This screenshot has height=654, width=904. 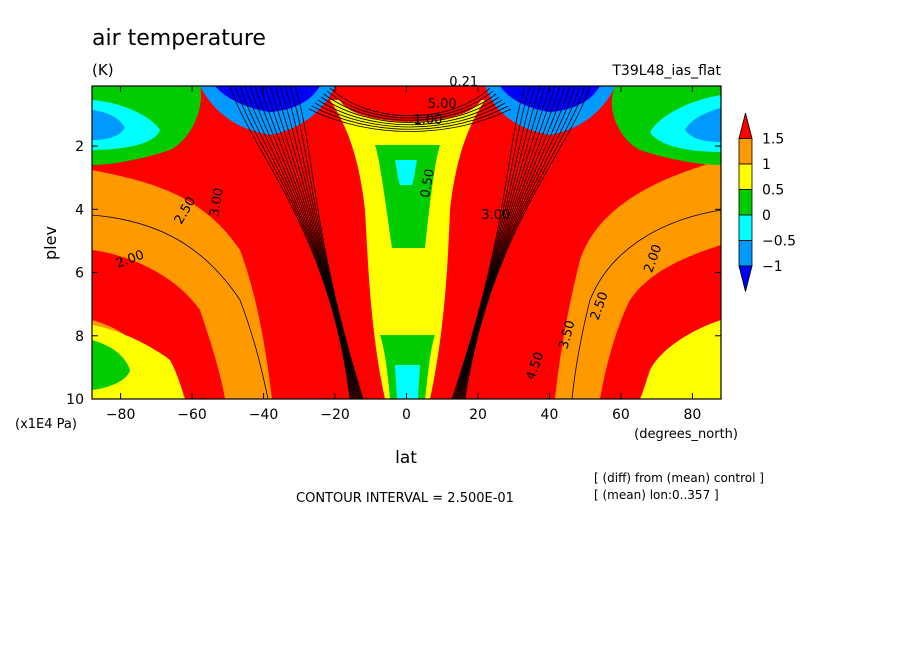 What do you see at coordinates (568, 335) in the screenshot?
I see `contour-label: 3.50` at bounding box center [568, 335].